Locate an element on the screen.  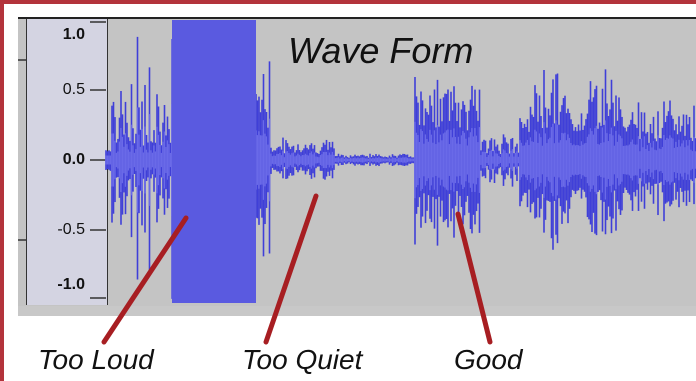
track-bottom-strip is located at coordinates (357, 311).